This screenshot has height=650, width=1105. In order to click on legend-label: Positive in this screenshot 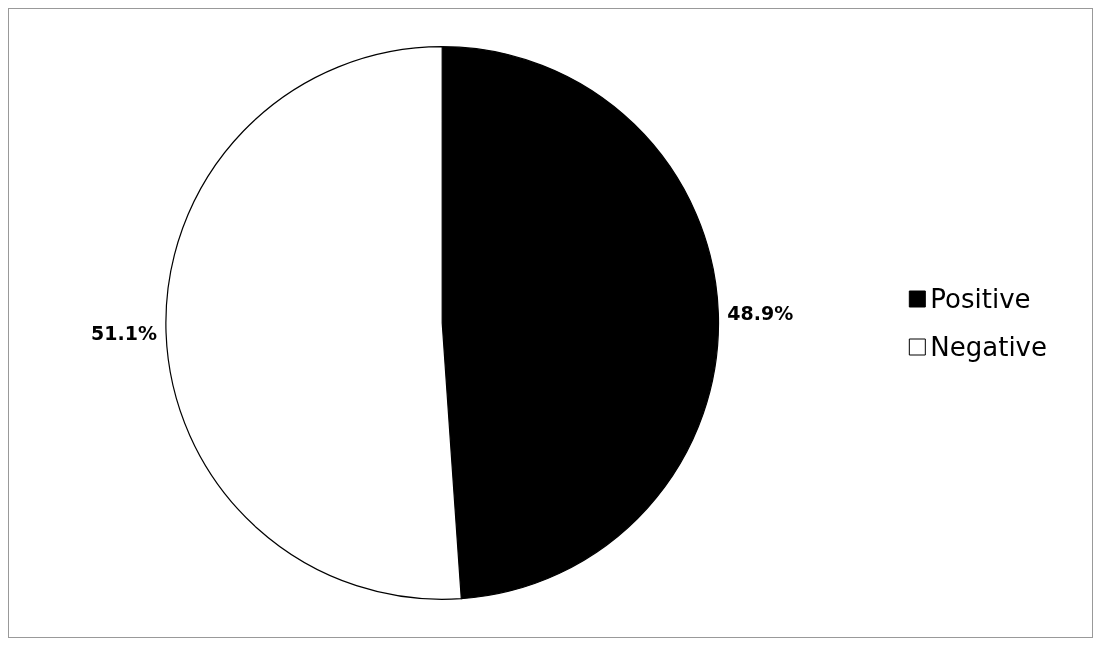, I will do `click(980, 299)`.